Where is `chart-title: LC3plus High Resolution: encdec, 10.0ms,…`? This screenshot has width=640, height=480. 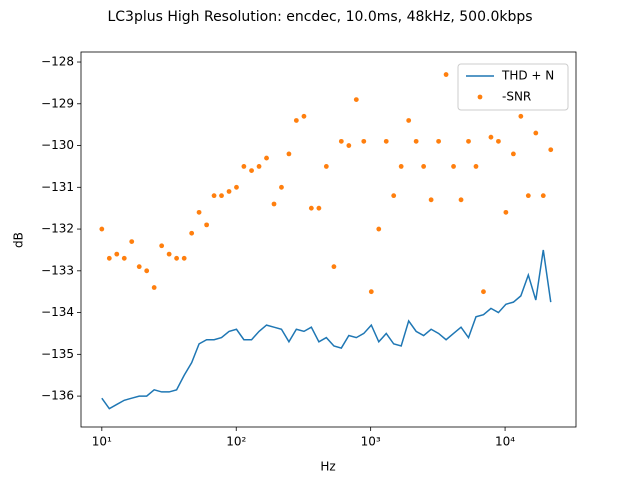 chart-title: LC3plus High Resolution: encdec, 10.0ms,… is located at coordinates (319, 17).